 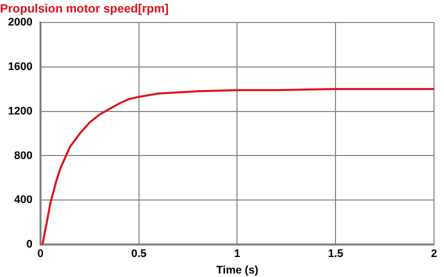 I want to click on y-tick-label: 0, so click(x=29, y=244).